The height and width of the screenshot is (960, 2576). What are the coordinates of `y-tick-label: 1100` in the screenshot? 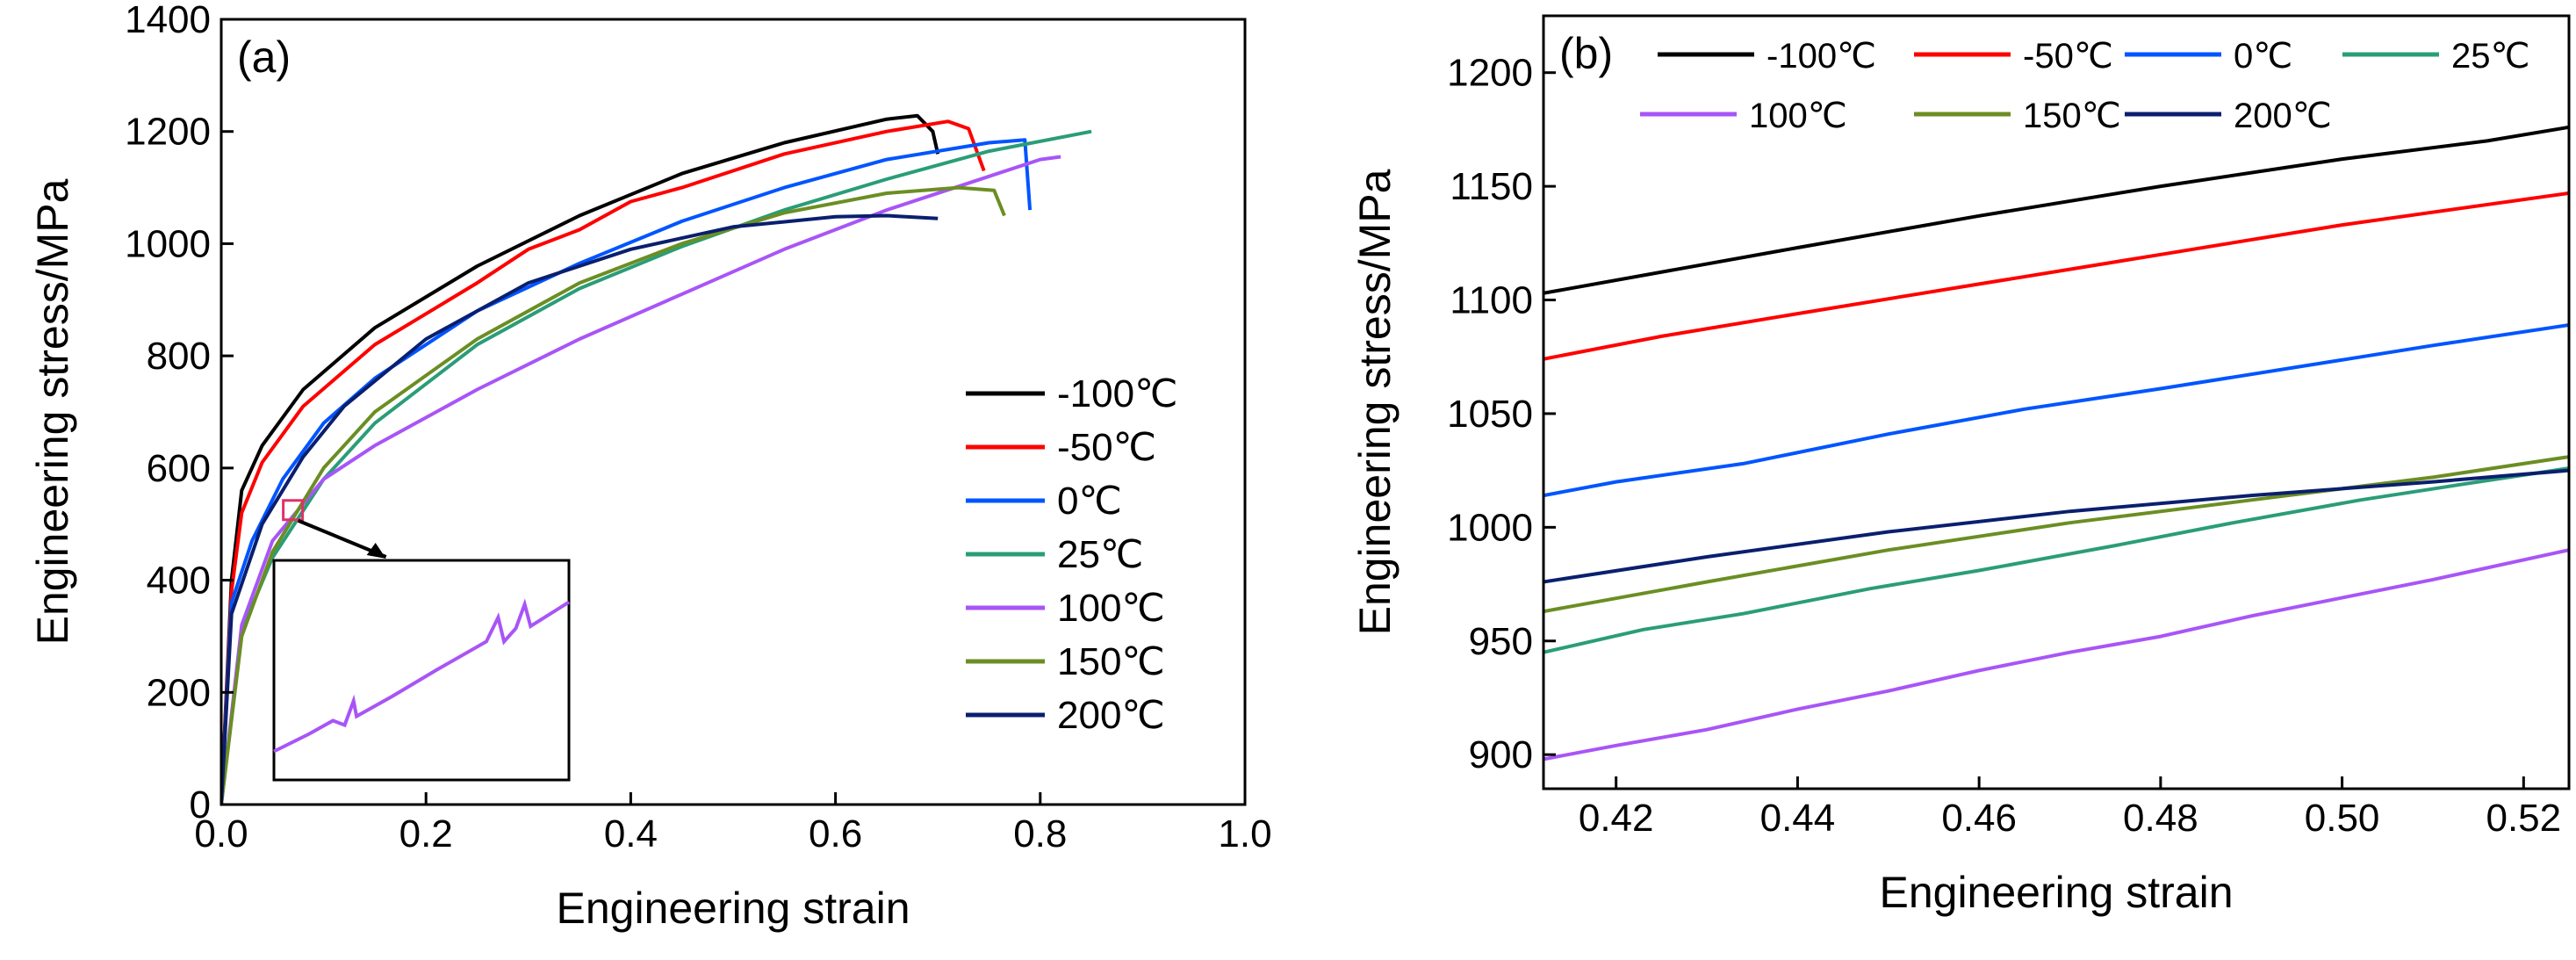 It's located at (1491, 300).